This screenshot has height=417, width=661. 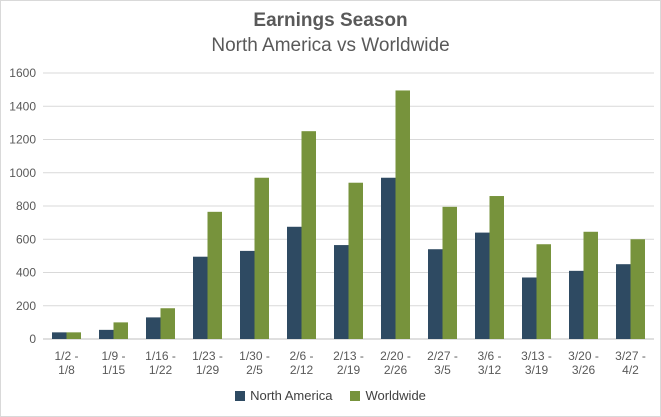 What do you see at coordinates (348, 356) in the screenshot?
I see `x-tick-label: 2/13 -` at bounding box center [348, 356].